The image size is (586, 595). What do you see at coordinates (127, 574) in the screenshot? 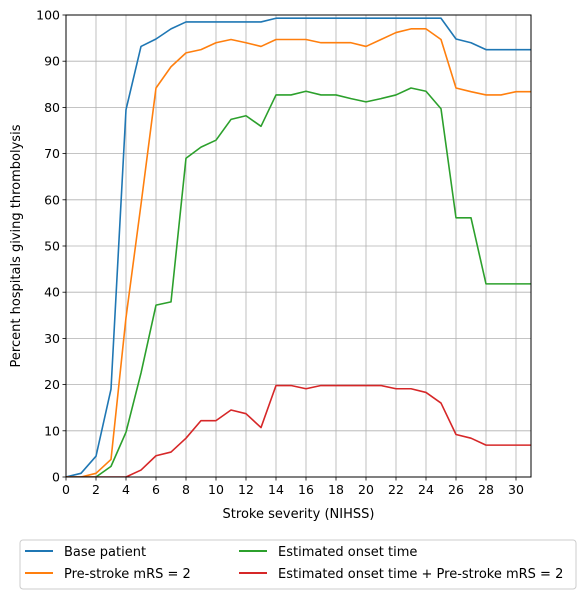
I see `legend-label-pre-stroke-mrs-2: Pre-stroke mRS = 2` at bounding box center [127, 574].